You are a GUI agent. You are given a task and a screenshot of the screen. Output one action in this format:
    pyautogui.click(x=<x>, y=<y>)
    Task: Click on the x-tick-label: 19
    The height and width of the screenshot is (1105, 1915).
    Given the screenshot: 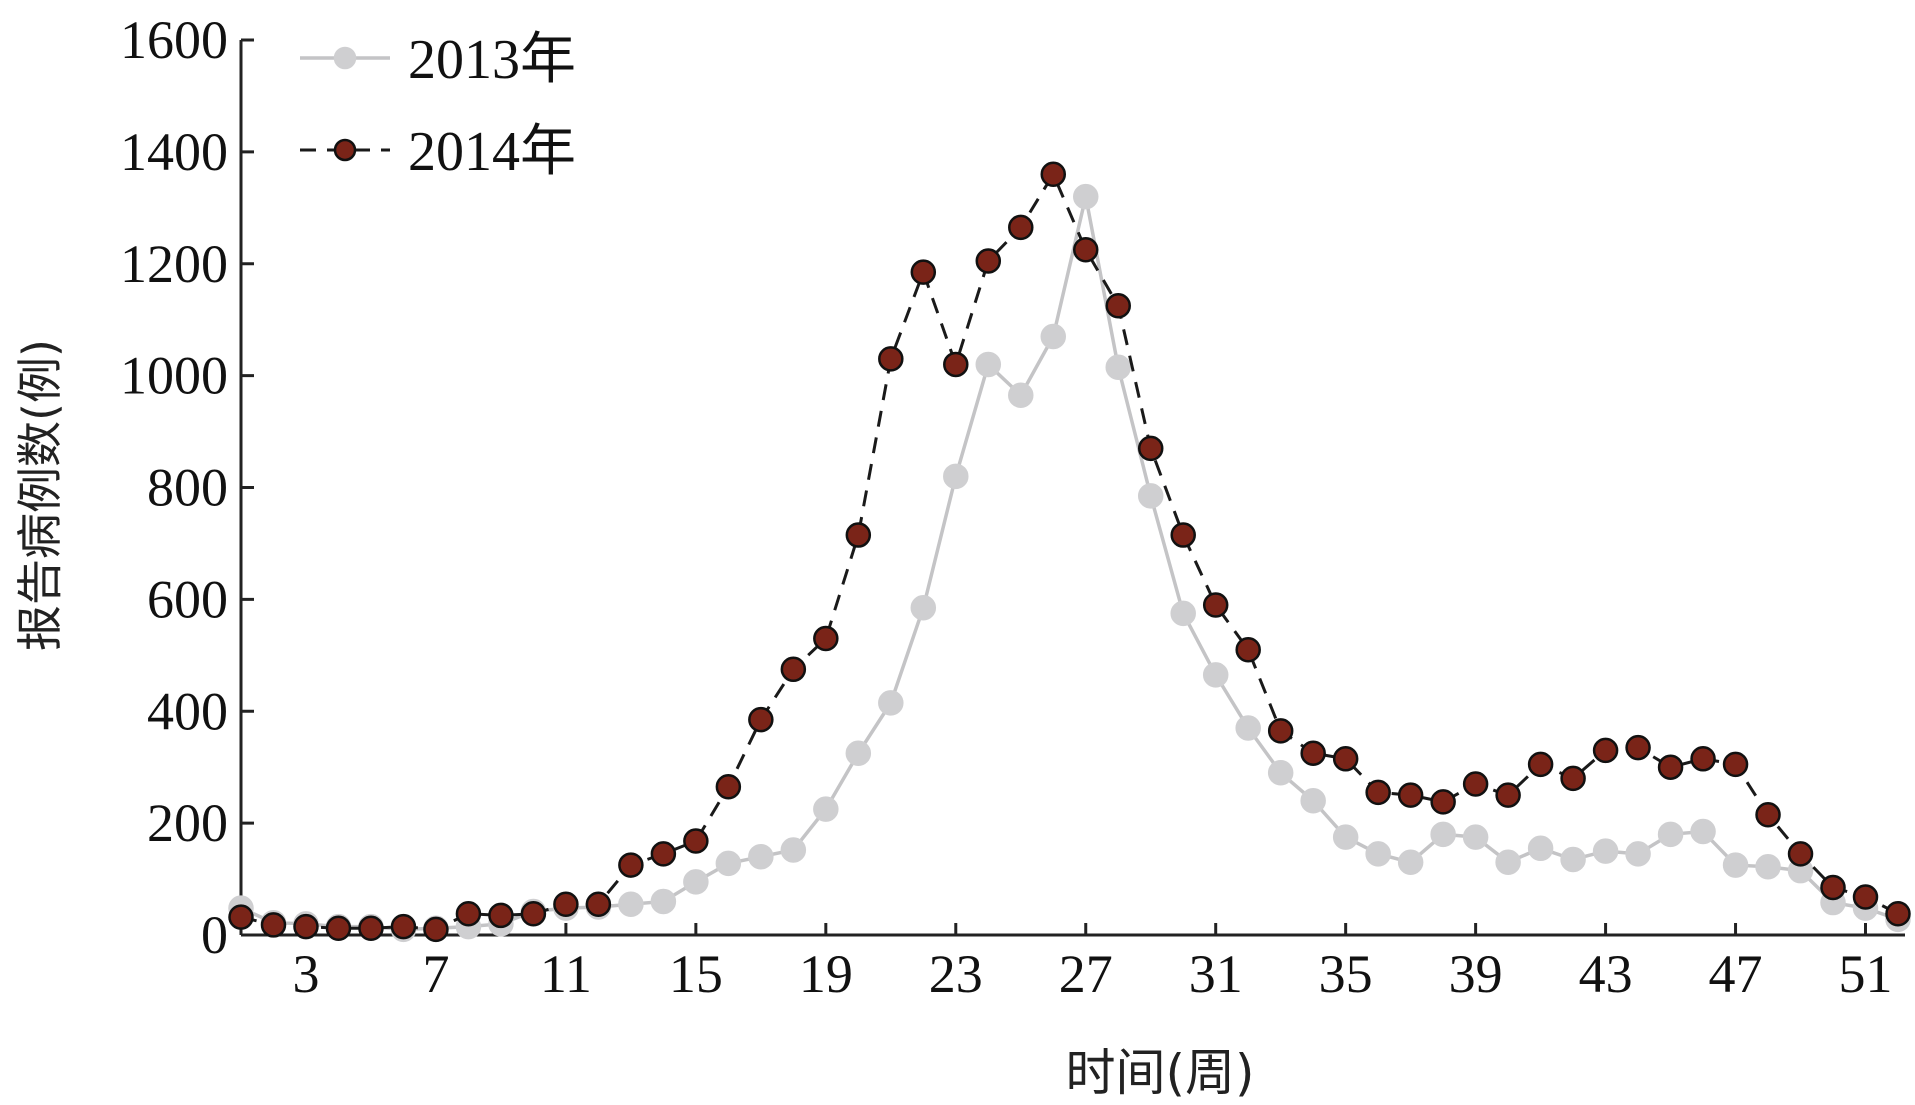 What is the action you would take?
    pyautogui.click(x=826, y=974)
    